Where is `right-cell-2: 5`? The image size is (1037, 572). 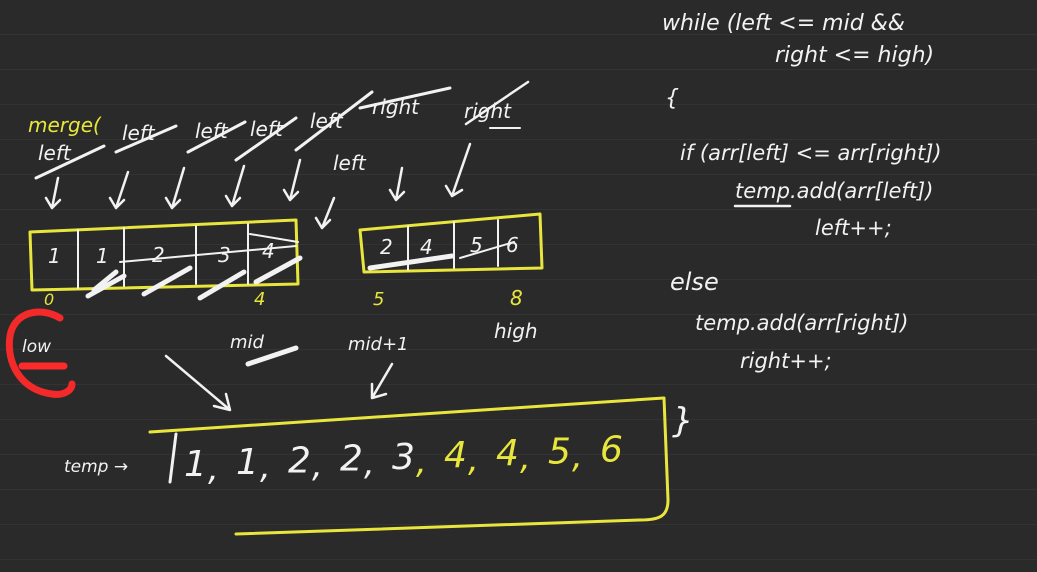
right-cell-2: 5 is located at coordinates (476, 245).